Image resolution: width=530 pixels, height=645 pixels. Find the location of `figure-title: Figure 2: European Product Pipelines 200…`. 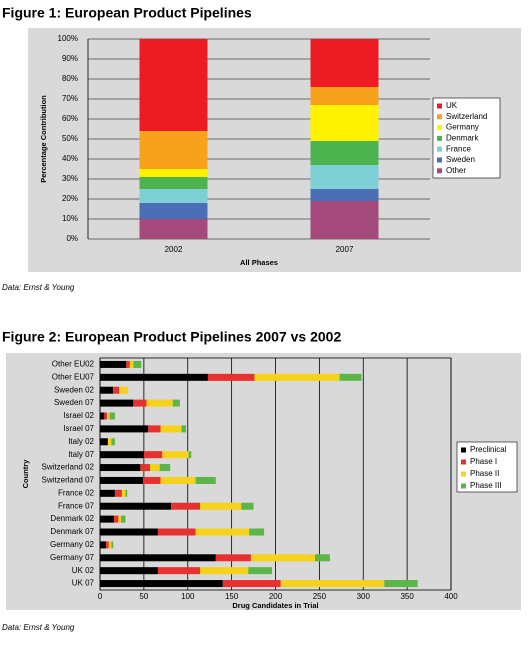

figure-title: Figure 2: European Product Pipelines 200… is located at coordinates (171, 337).